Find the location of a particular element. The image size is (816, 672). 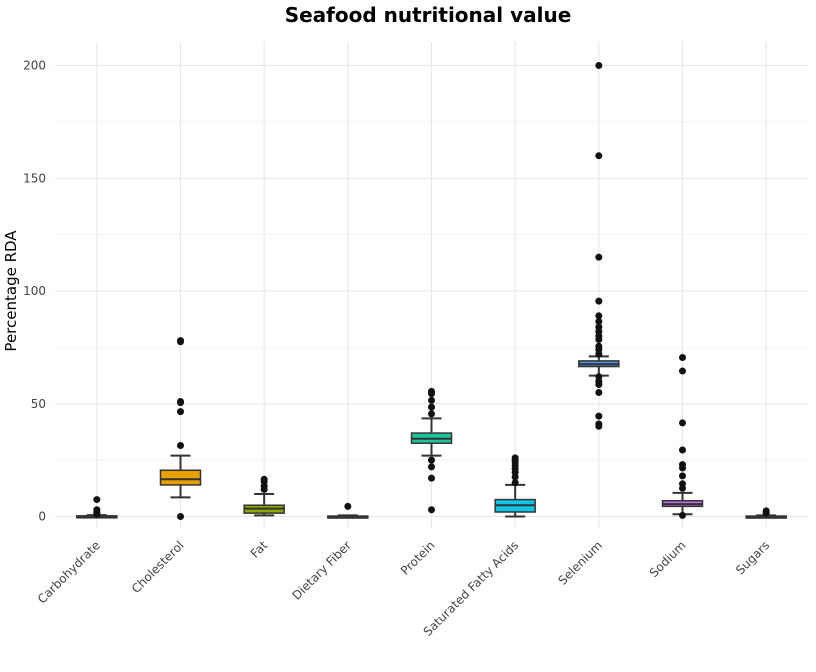

y-ticks: 0 50 100 150 200 is located at coordinates (34, 291).